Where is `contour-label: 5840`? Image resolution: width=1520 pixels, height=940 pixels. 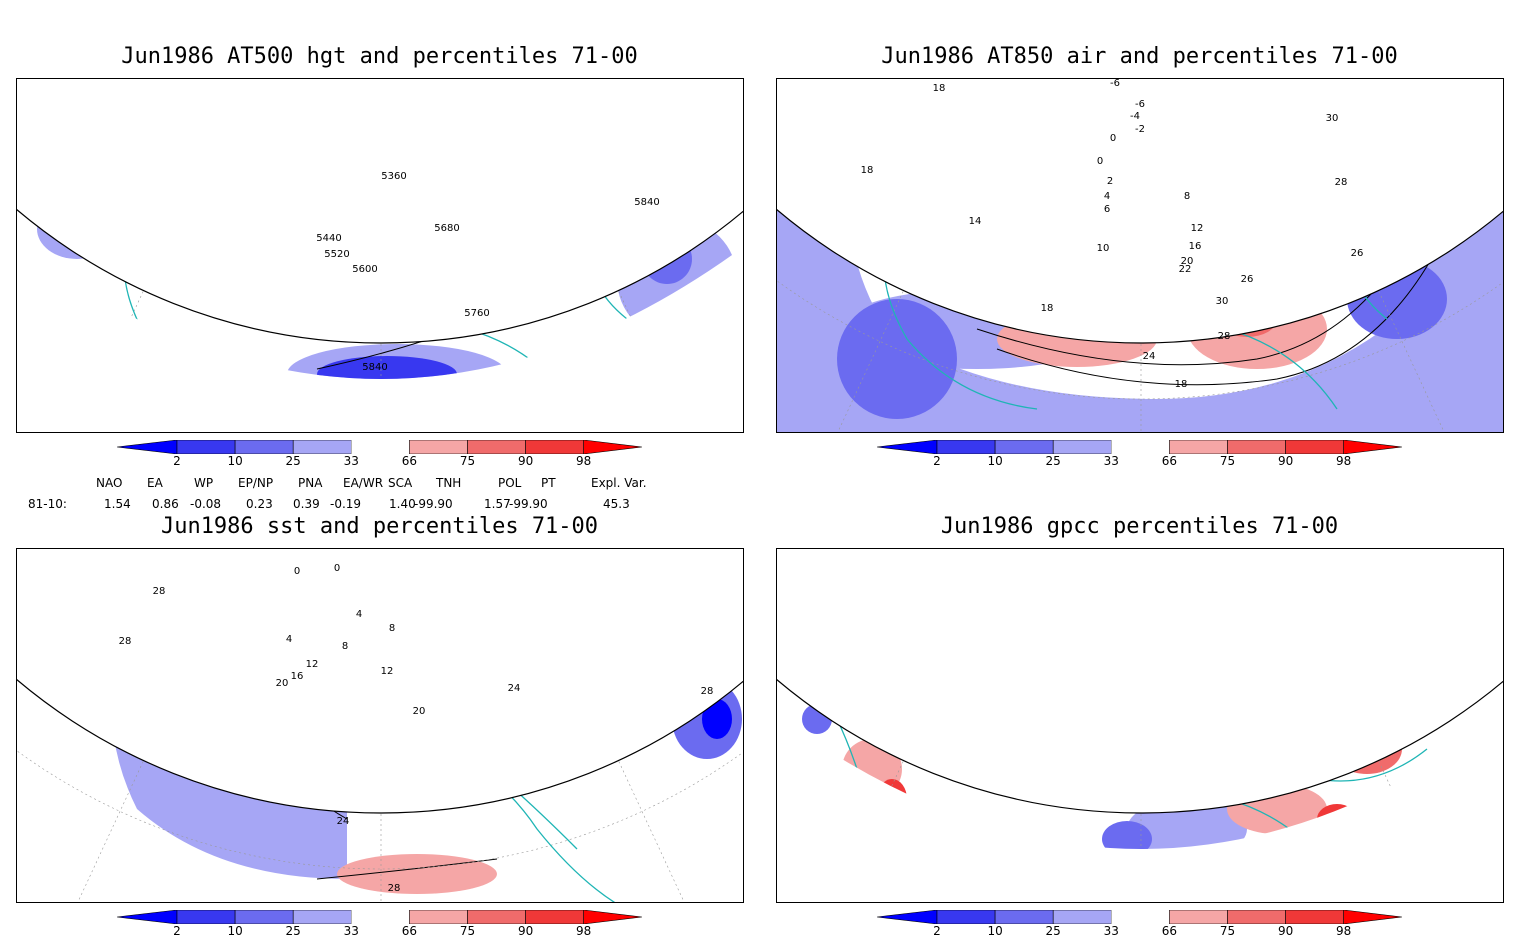
contour-label: 5840 is located at coordinates (646, 202).